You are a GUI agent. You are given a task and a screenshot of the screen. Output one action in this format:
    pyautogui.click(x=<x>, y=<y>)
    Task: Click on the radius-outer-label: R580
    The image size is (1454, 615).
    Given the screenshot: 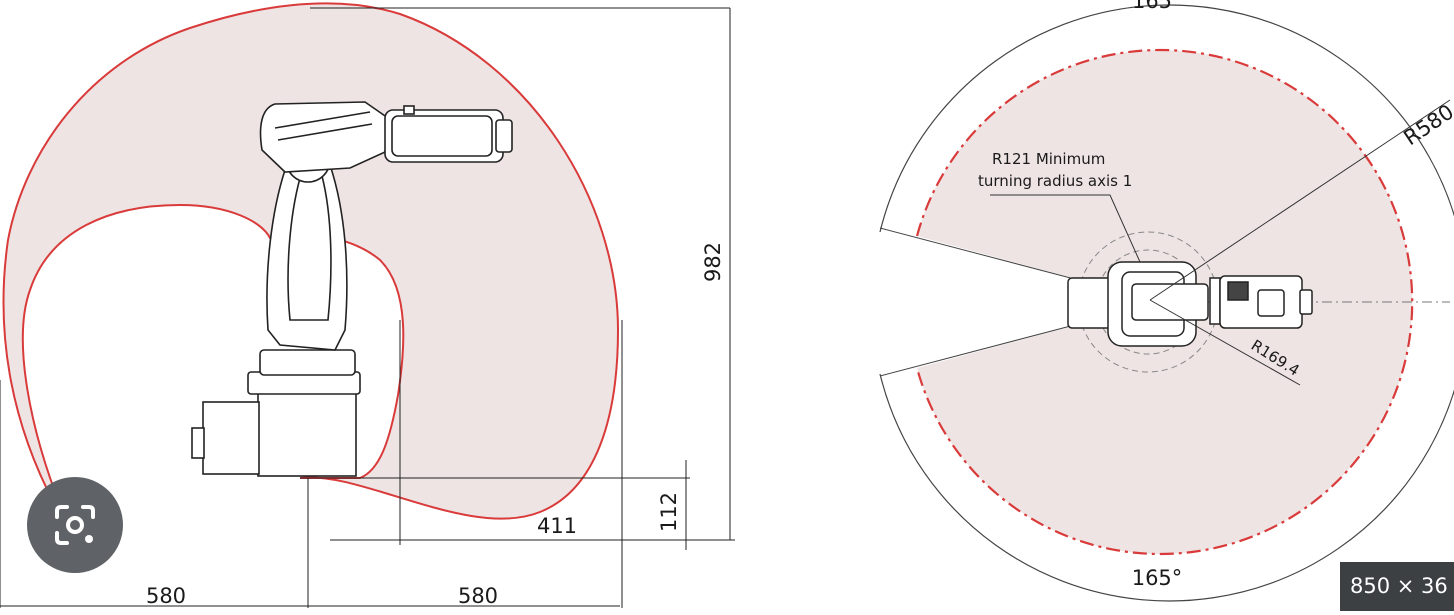 What is the action you would take?
    pyautogui.click(x=1426, y=125)
    